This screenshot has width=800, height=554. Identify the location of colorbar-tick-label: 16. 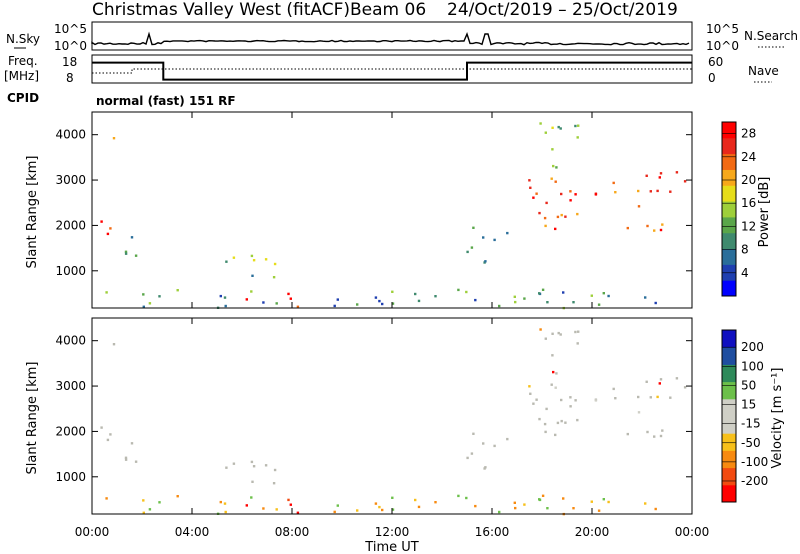
(748, 203).